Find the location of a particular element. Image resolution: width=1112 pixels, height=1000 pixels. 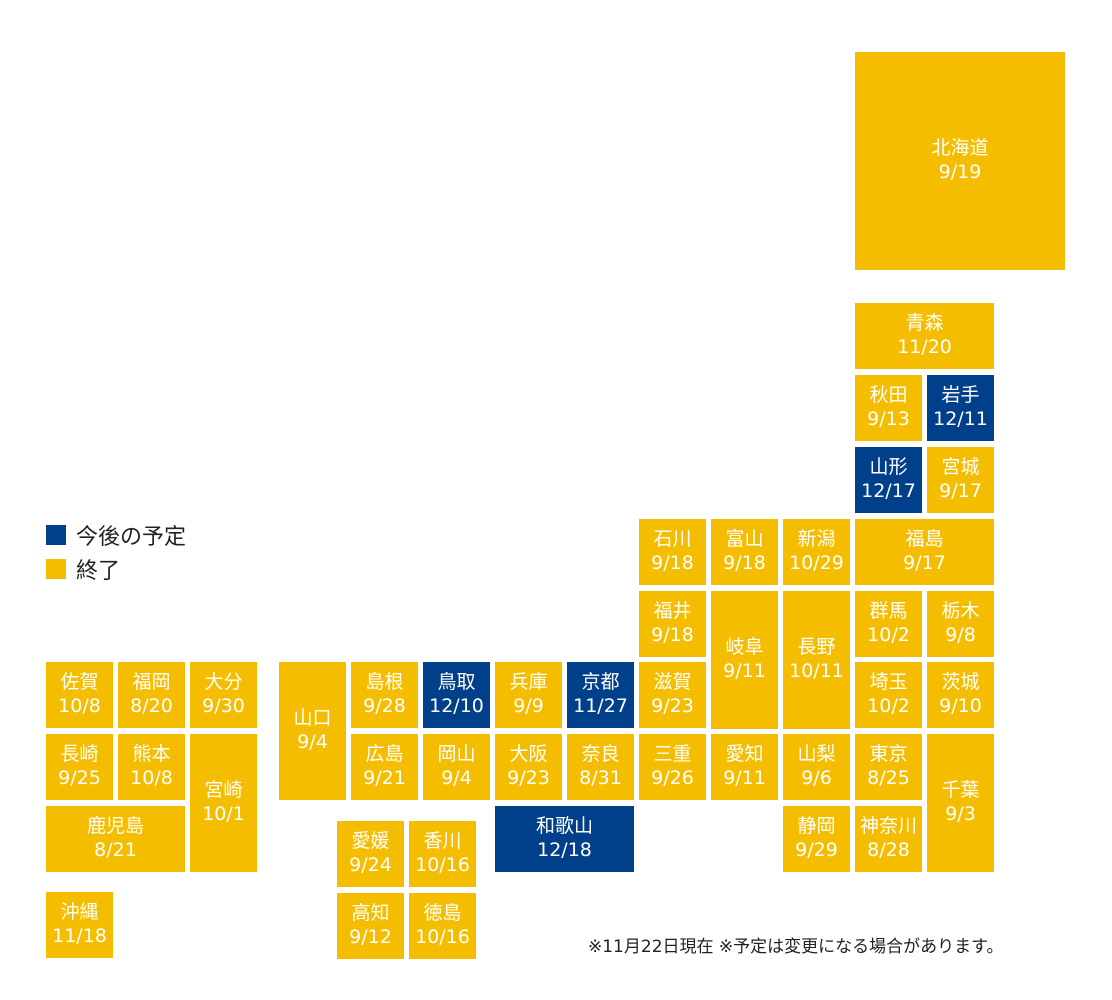

prefecture-name: 愛媛 is located at coordinates (370, 841).